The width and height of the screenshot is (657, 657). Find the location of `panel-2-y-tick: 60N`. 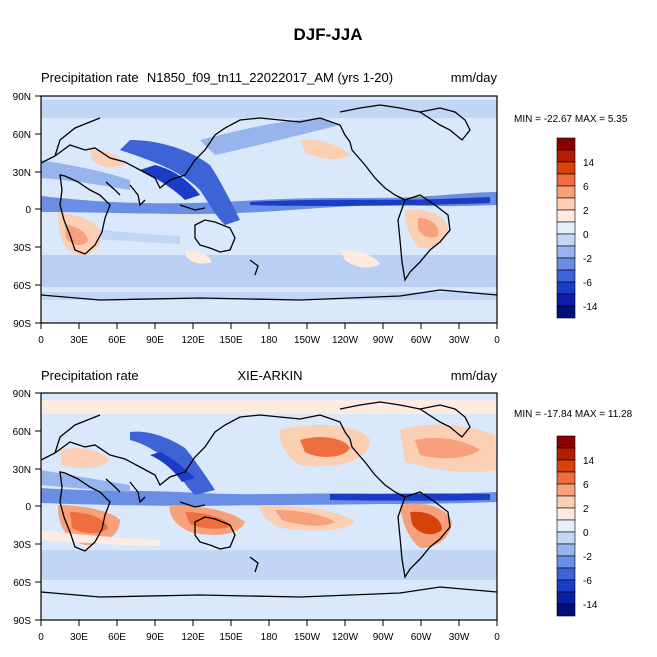

panel-2-y-tick: 60N is located at coordinates (22, 432).